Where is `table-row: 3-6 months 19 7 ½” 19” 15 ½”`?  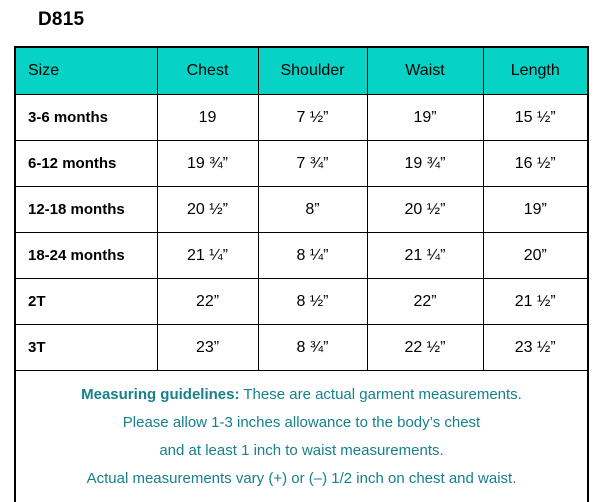
table-row: 3-6 months 19 7 ½” 19” 15 ½” is located at coordinates (301, 117).